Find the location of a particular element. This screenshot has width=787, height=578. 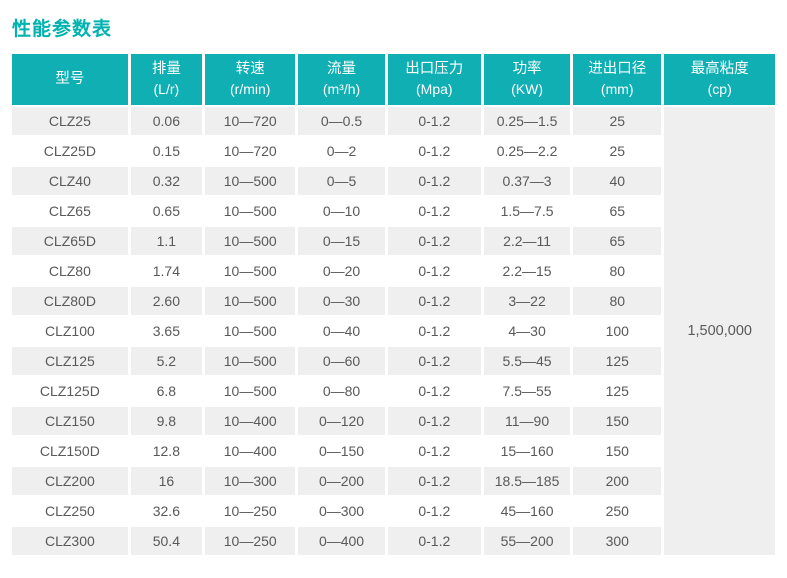

cell-model: CLZ300 is located at coordinates (70, 541).